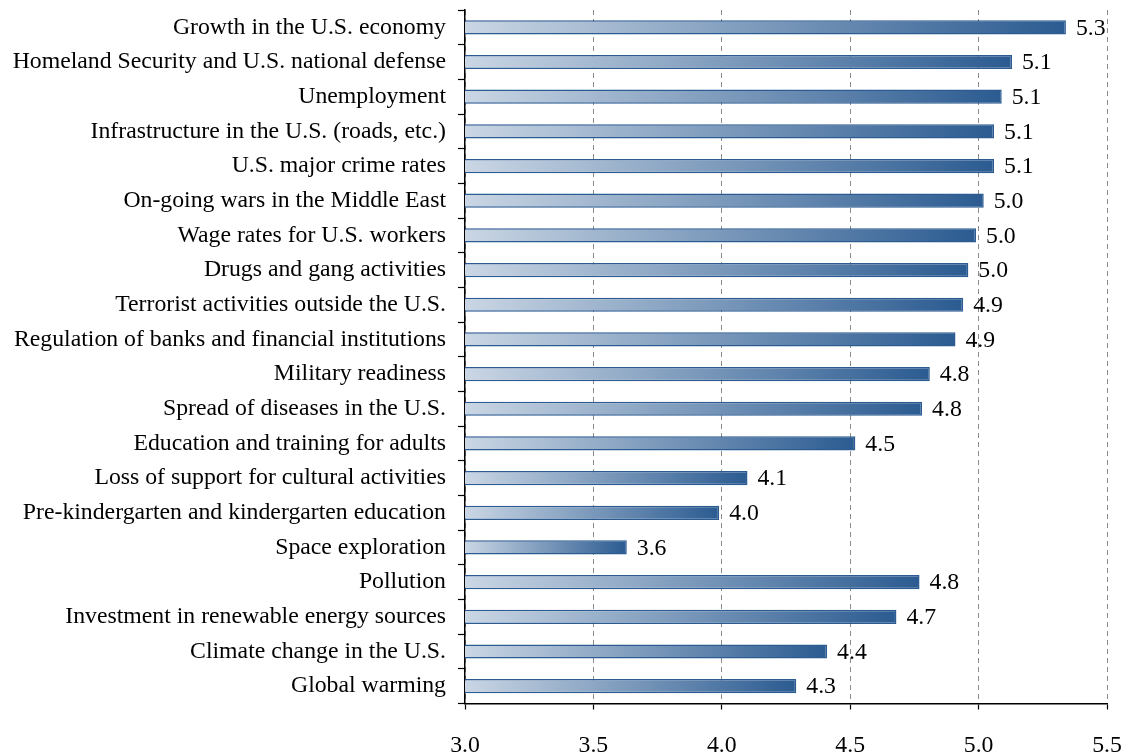 The width and height of the screenshot is (1133, 753). Describe the element at coordinates (268, 129) in the screenshot. I see `y-tick-label: Infrastructure in the U.S. (roads, etc.)` at that location.